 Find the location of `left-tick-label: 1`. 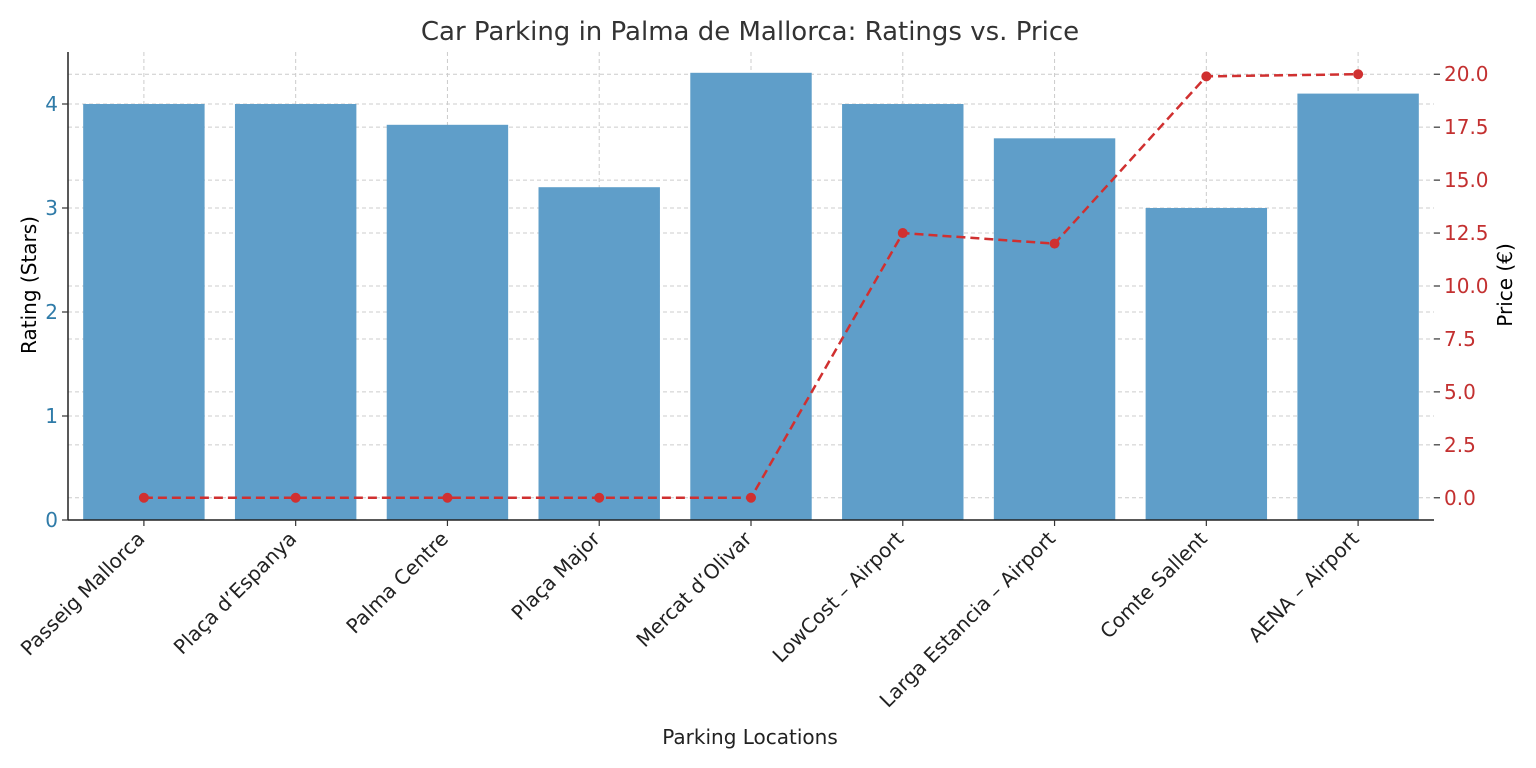

left-tick-label: 1 is located at coordinates (51, 416).